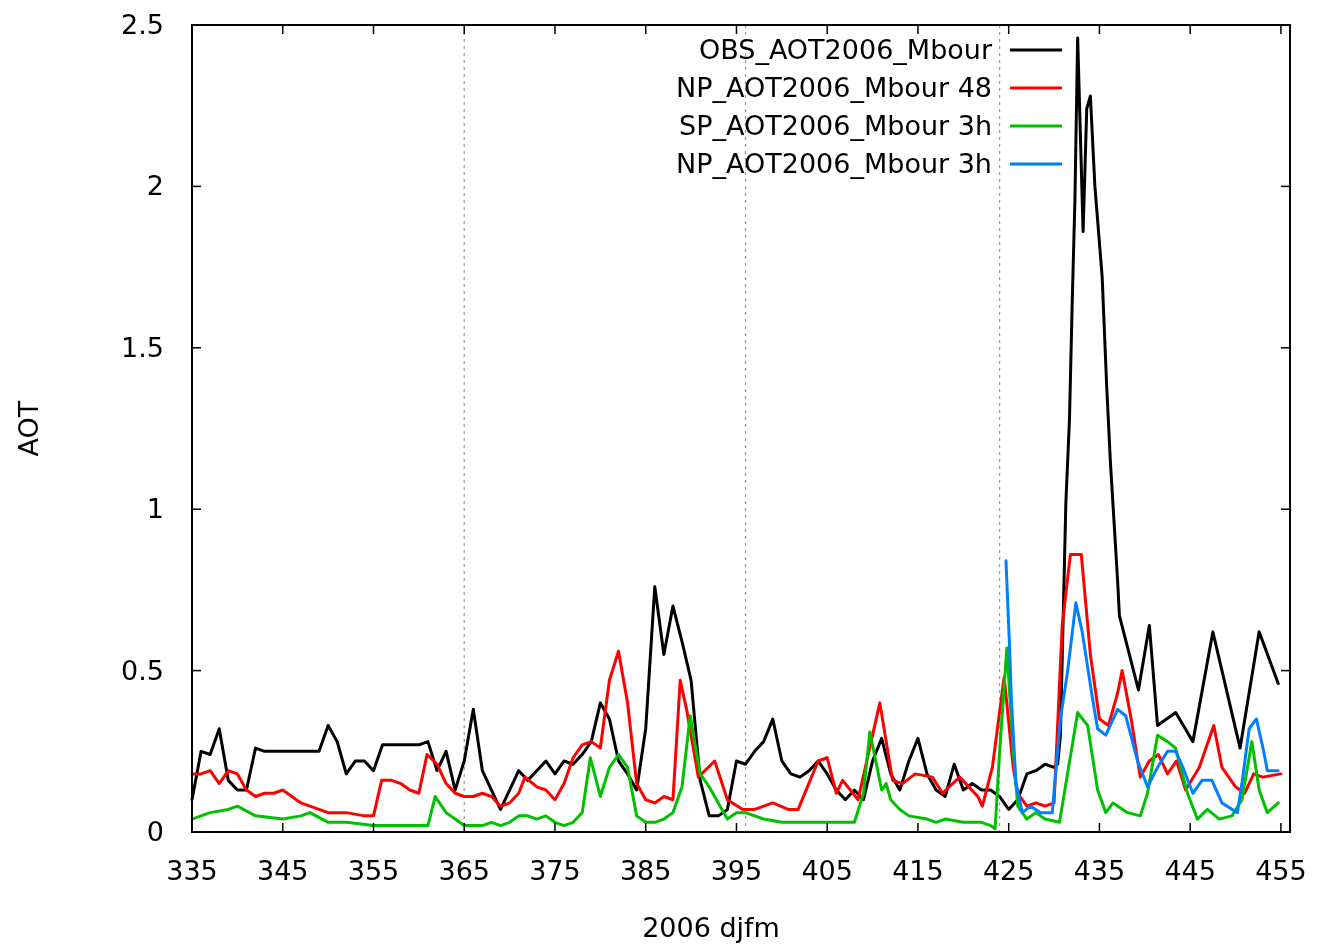  Describe the element at coordinates (192, 870) in the screenshot. I see `x-tick-label: 335` at that location.